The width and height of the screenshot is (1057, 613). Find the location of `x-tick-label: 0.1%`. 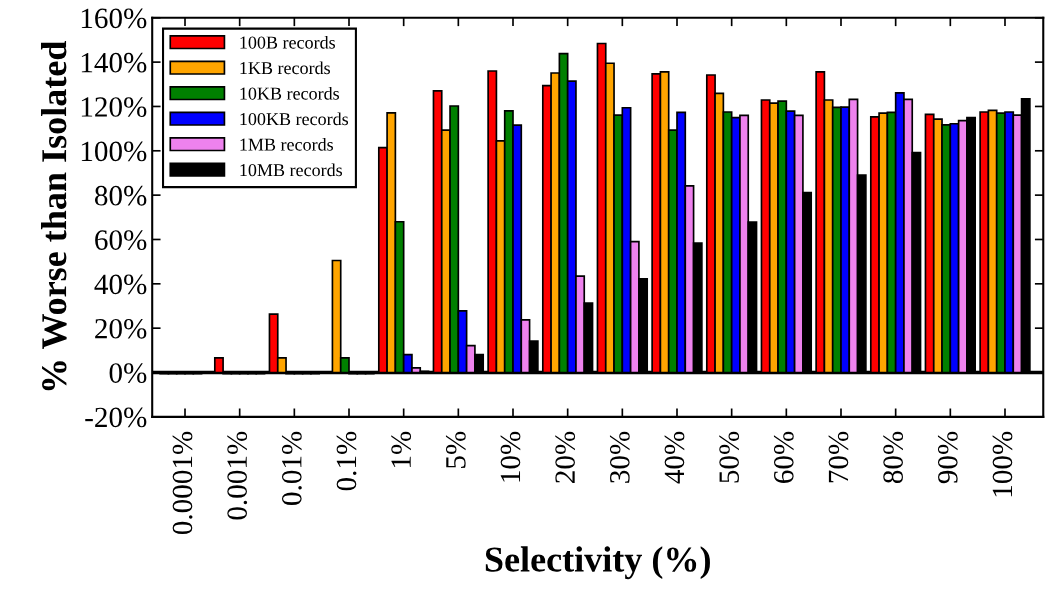

x-tick-label: 0.1% is located at coordinates (346, 461).